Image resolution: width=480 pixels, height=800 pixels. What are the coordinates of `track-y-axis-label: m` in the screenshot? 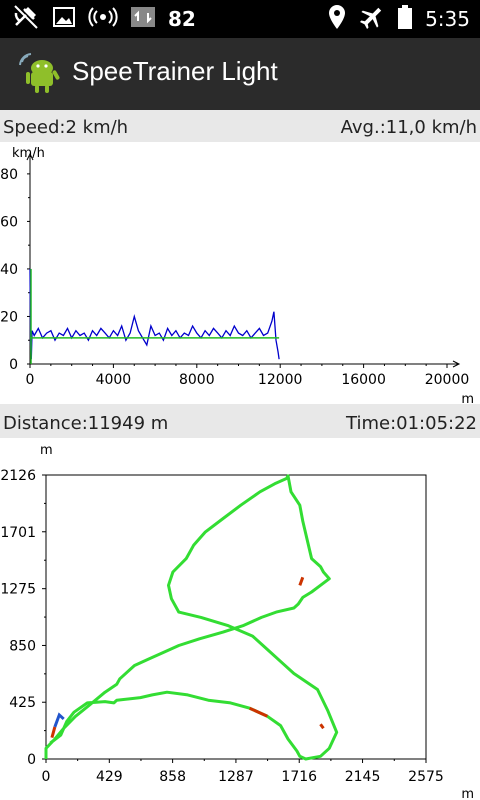 It's located at (46, 450).